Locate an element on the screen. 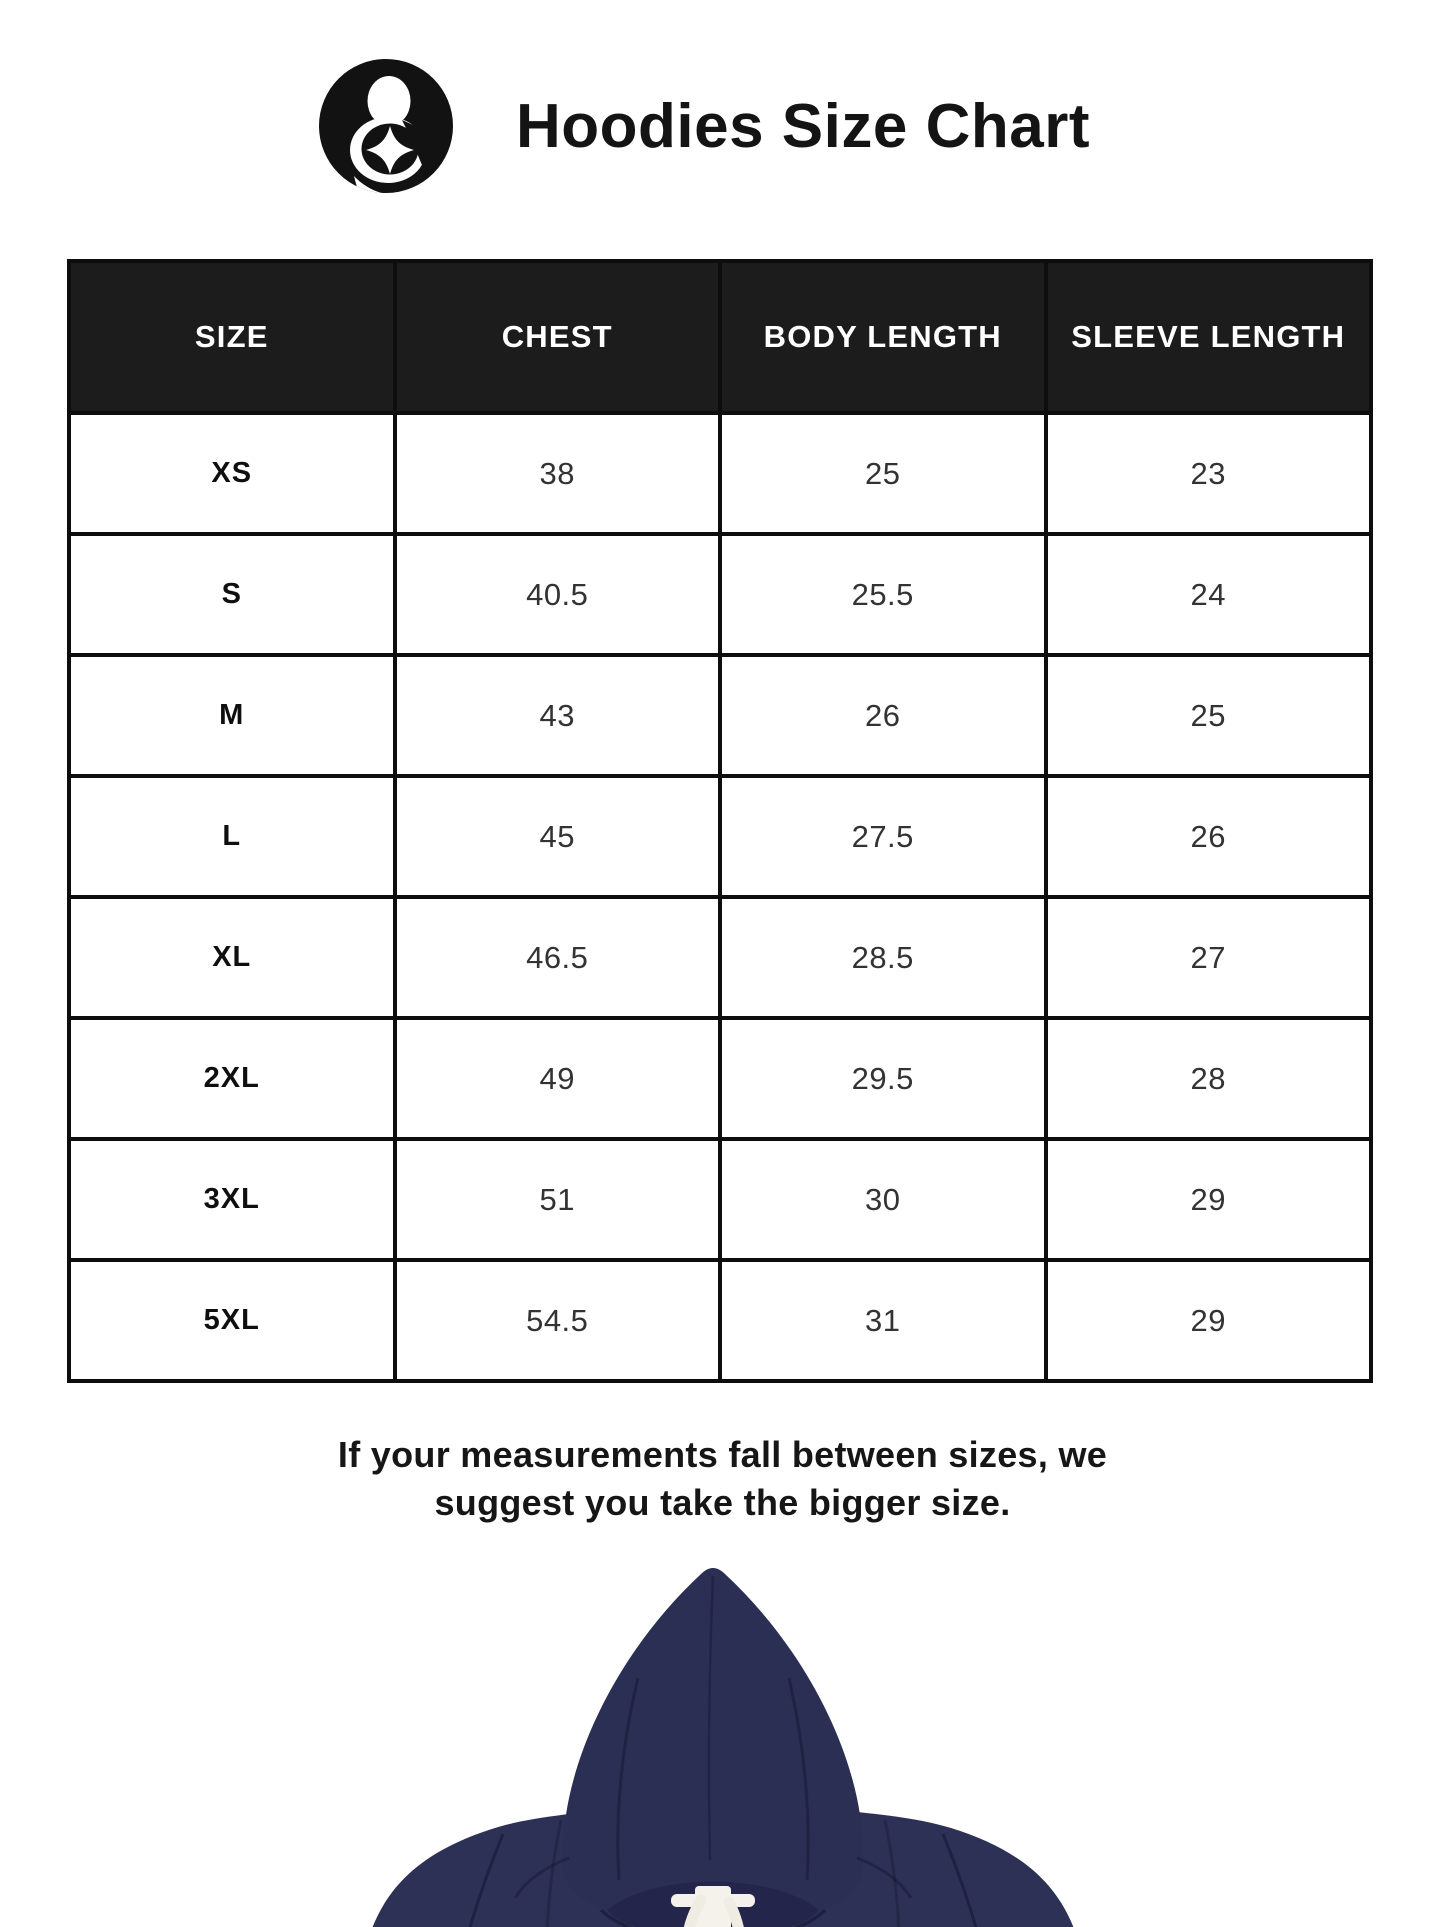 Image resolution: width=1445 pixels, height=1927 pixels. table-row-xs: XS 38 25 23 is located at coordinates (720, 473).